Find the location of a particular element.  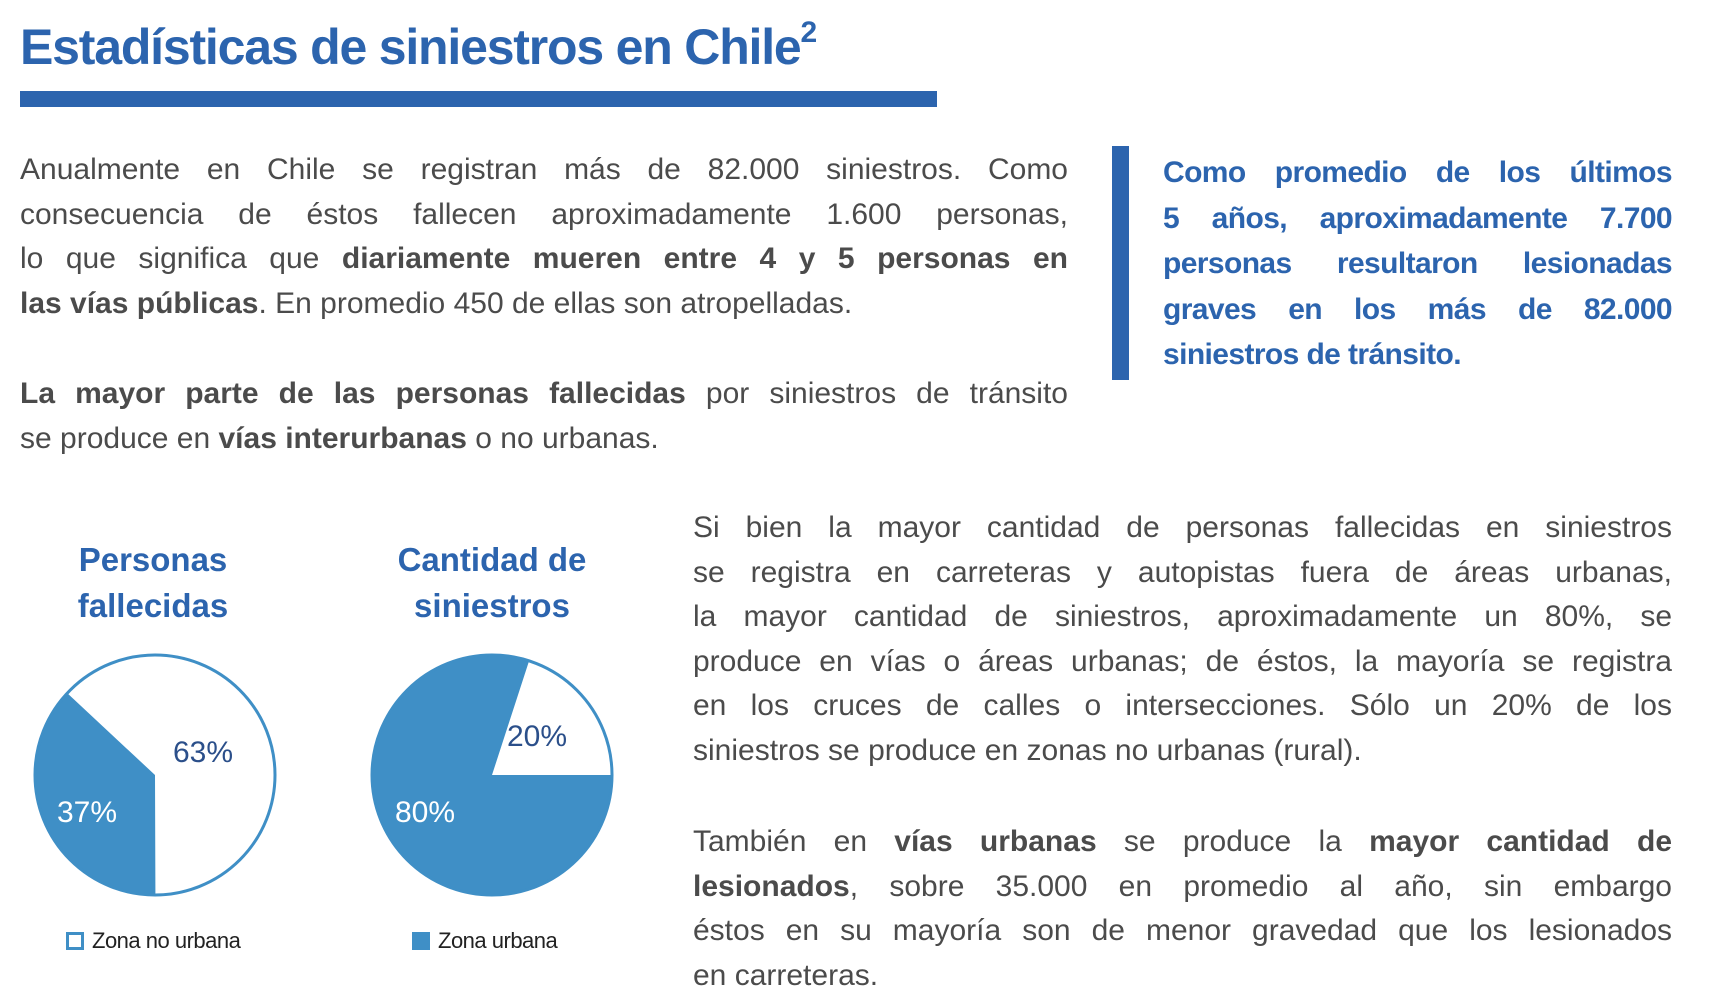

pie-title-fallecidas: Personas fallecidas is located at coordinates (153, 583).